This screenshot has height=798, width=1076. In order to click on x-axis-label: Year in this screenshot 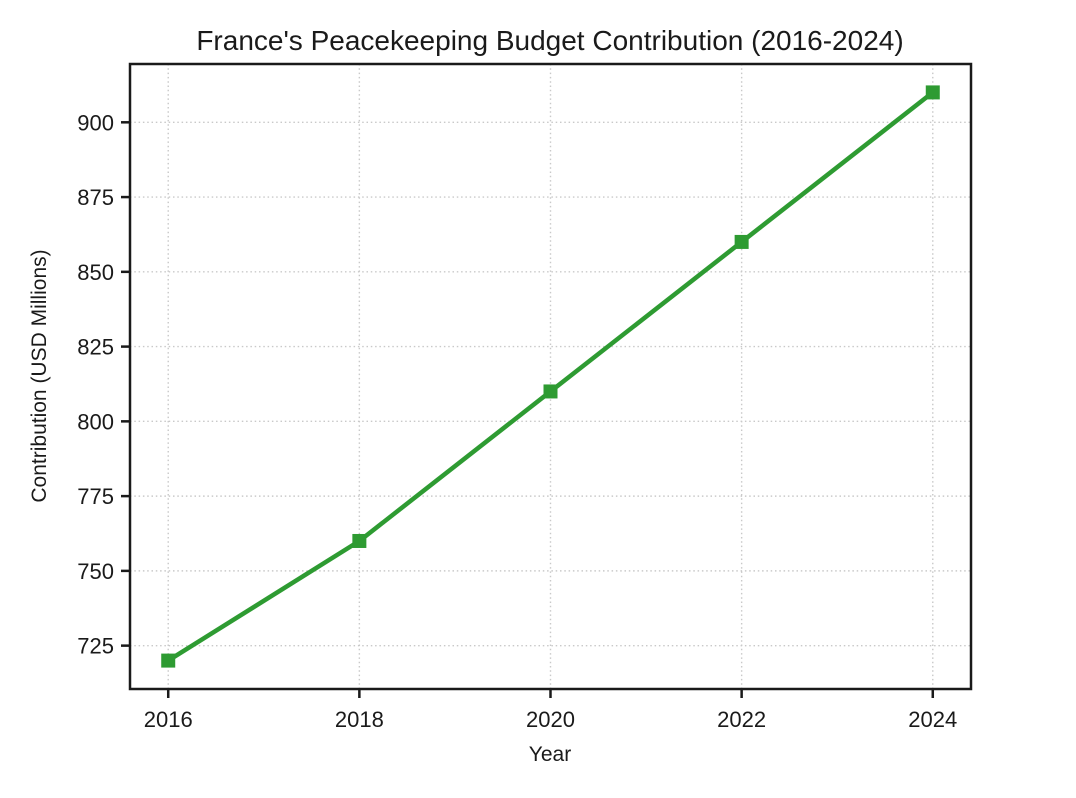, I will do `click(550, 754)`.